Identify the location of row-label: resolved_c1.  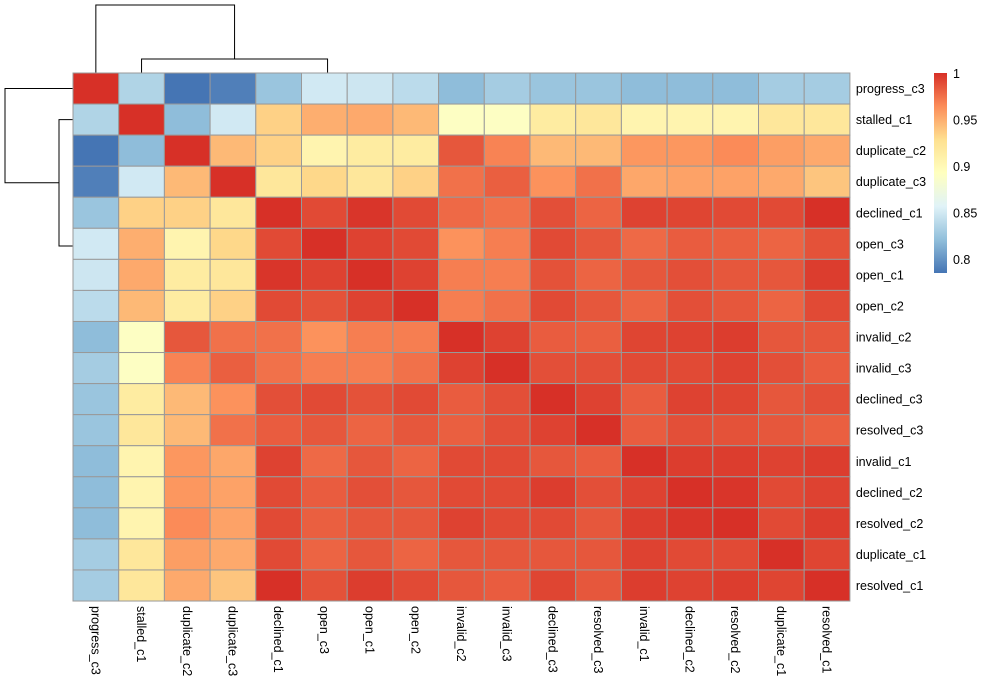
(889, 586).